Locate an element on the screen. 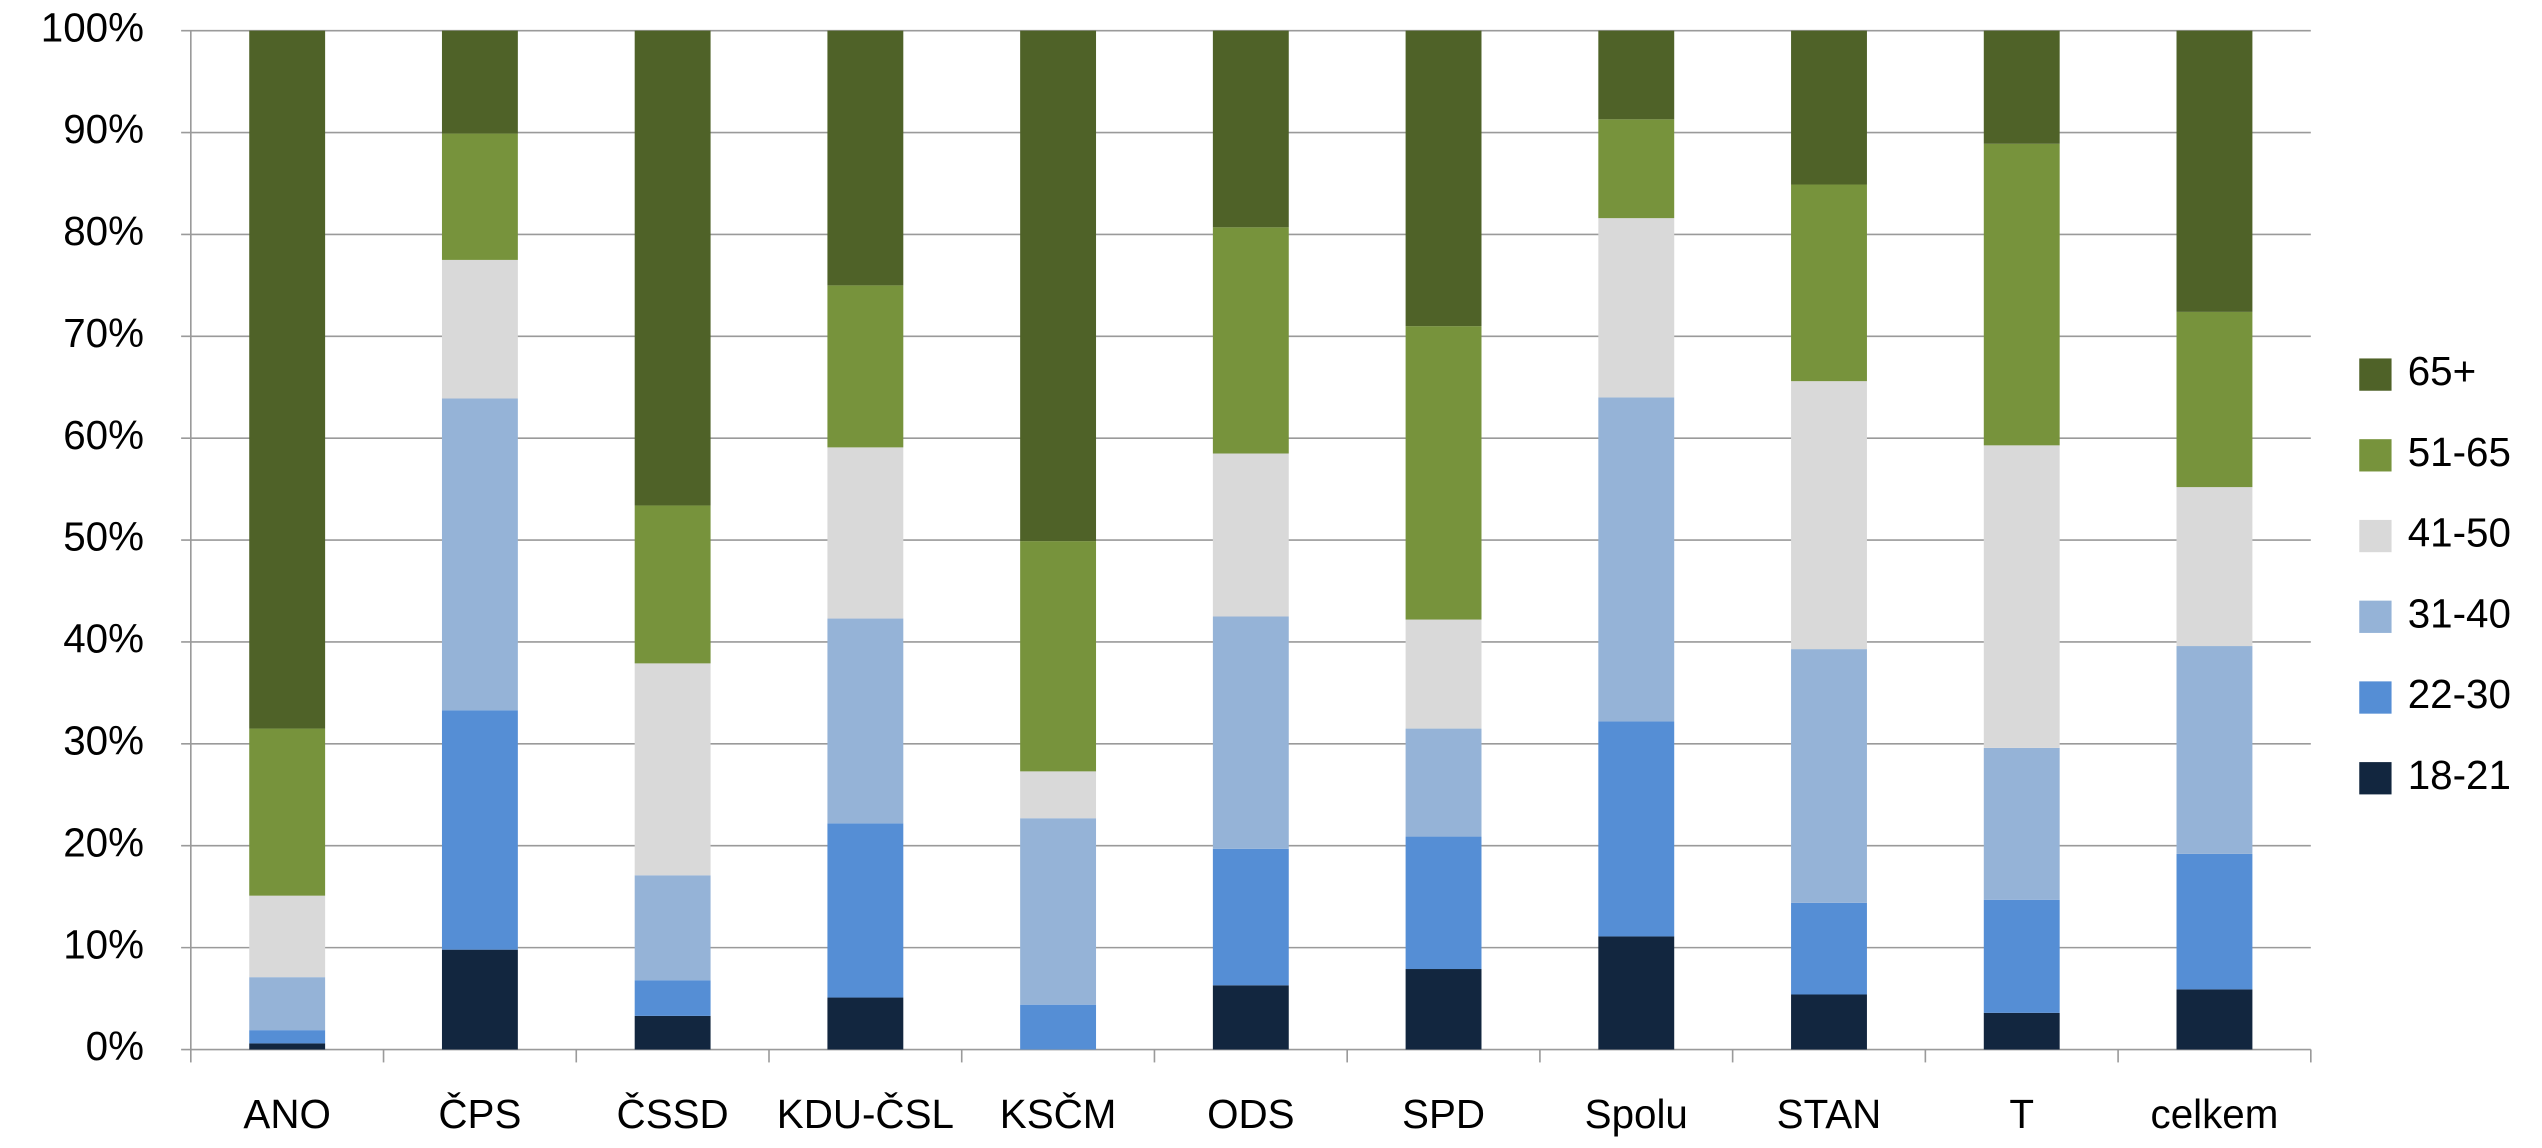 Image resolution: width=2542 pixels, height=1148 pixels. legend-label: 22-30 is located at coordinates (2459, 694).